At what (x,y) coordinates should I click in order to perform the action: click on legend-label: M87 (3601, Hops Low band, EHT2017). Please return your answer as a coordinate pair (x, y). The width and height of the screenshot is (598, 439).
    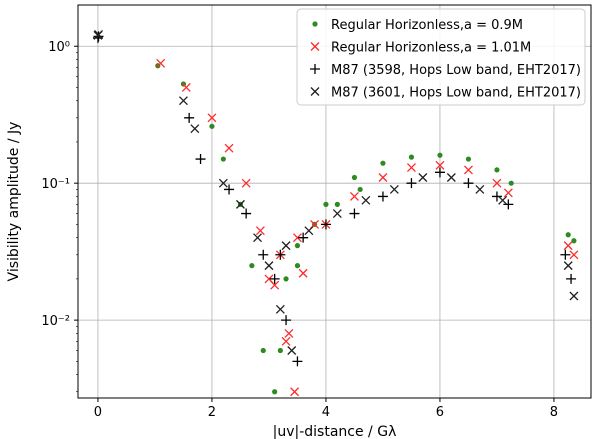
    Looking at the image, I should click on (456, 93).